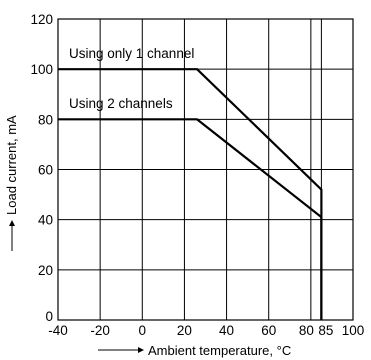  I want to click on y-tick-label: 20, so click(45, 270).